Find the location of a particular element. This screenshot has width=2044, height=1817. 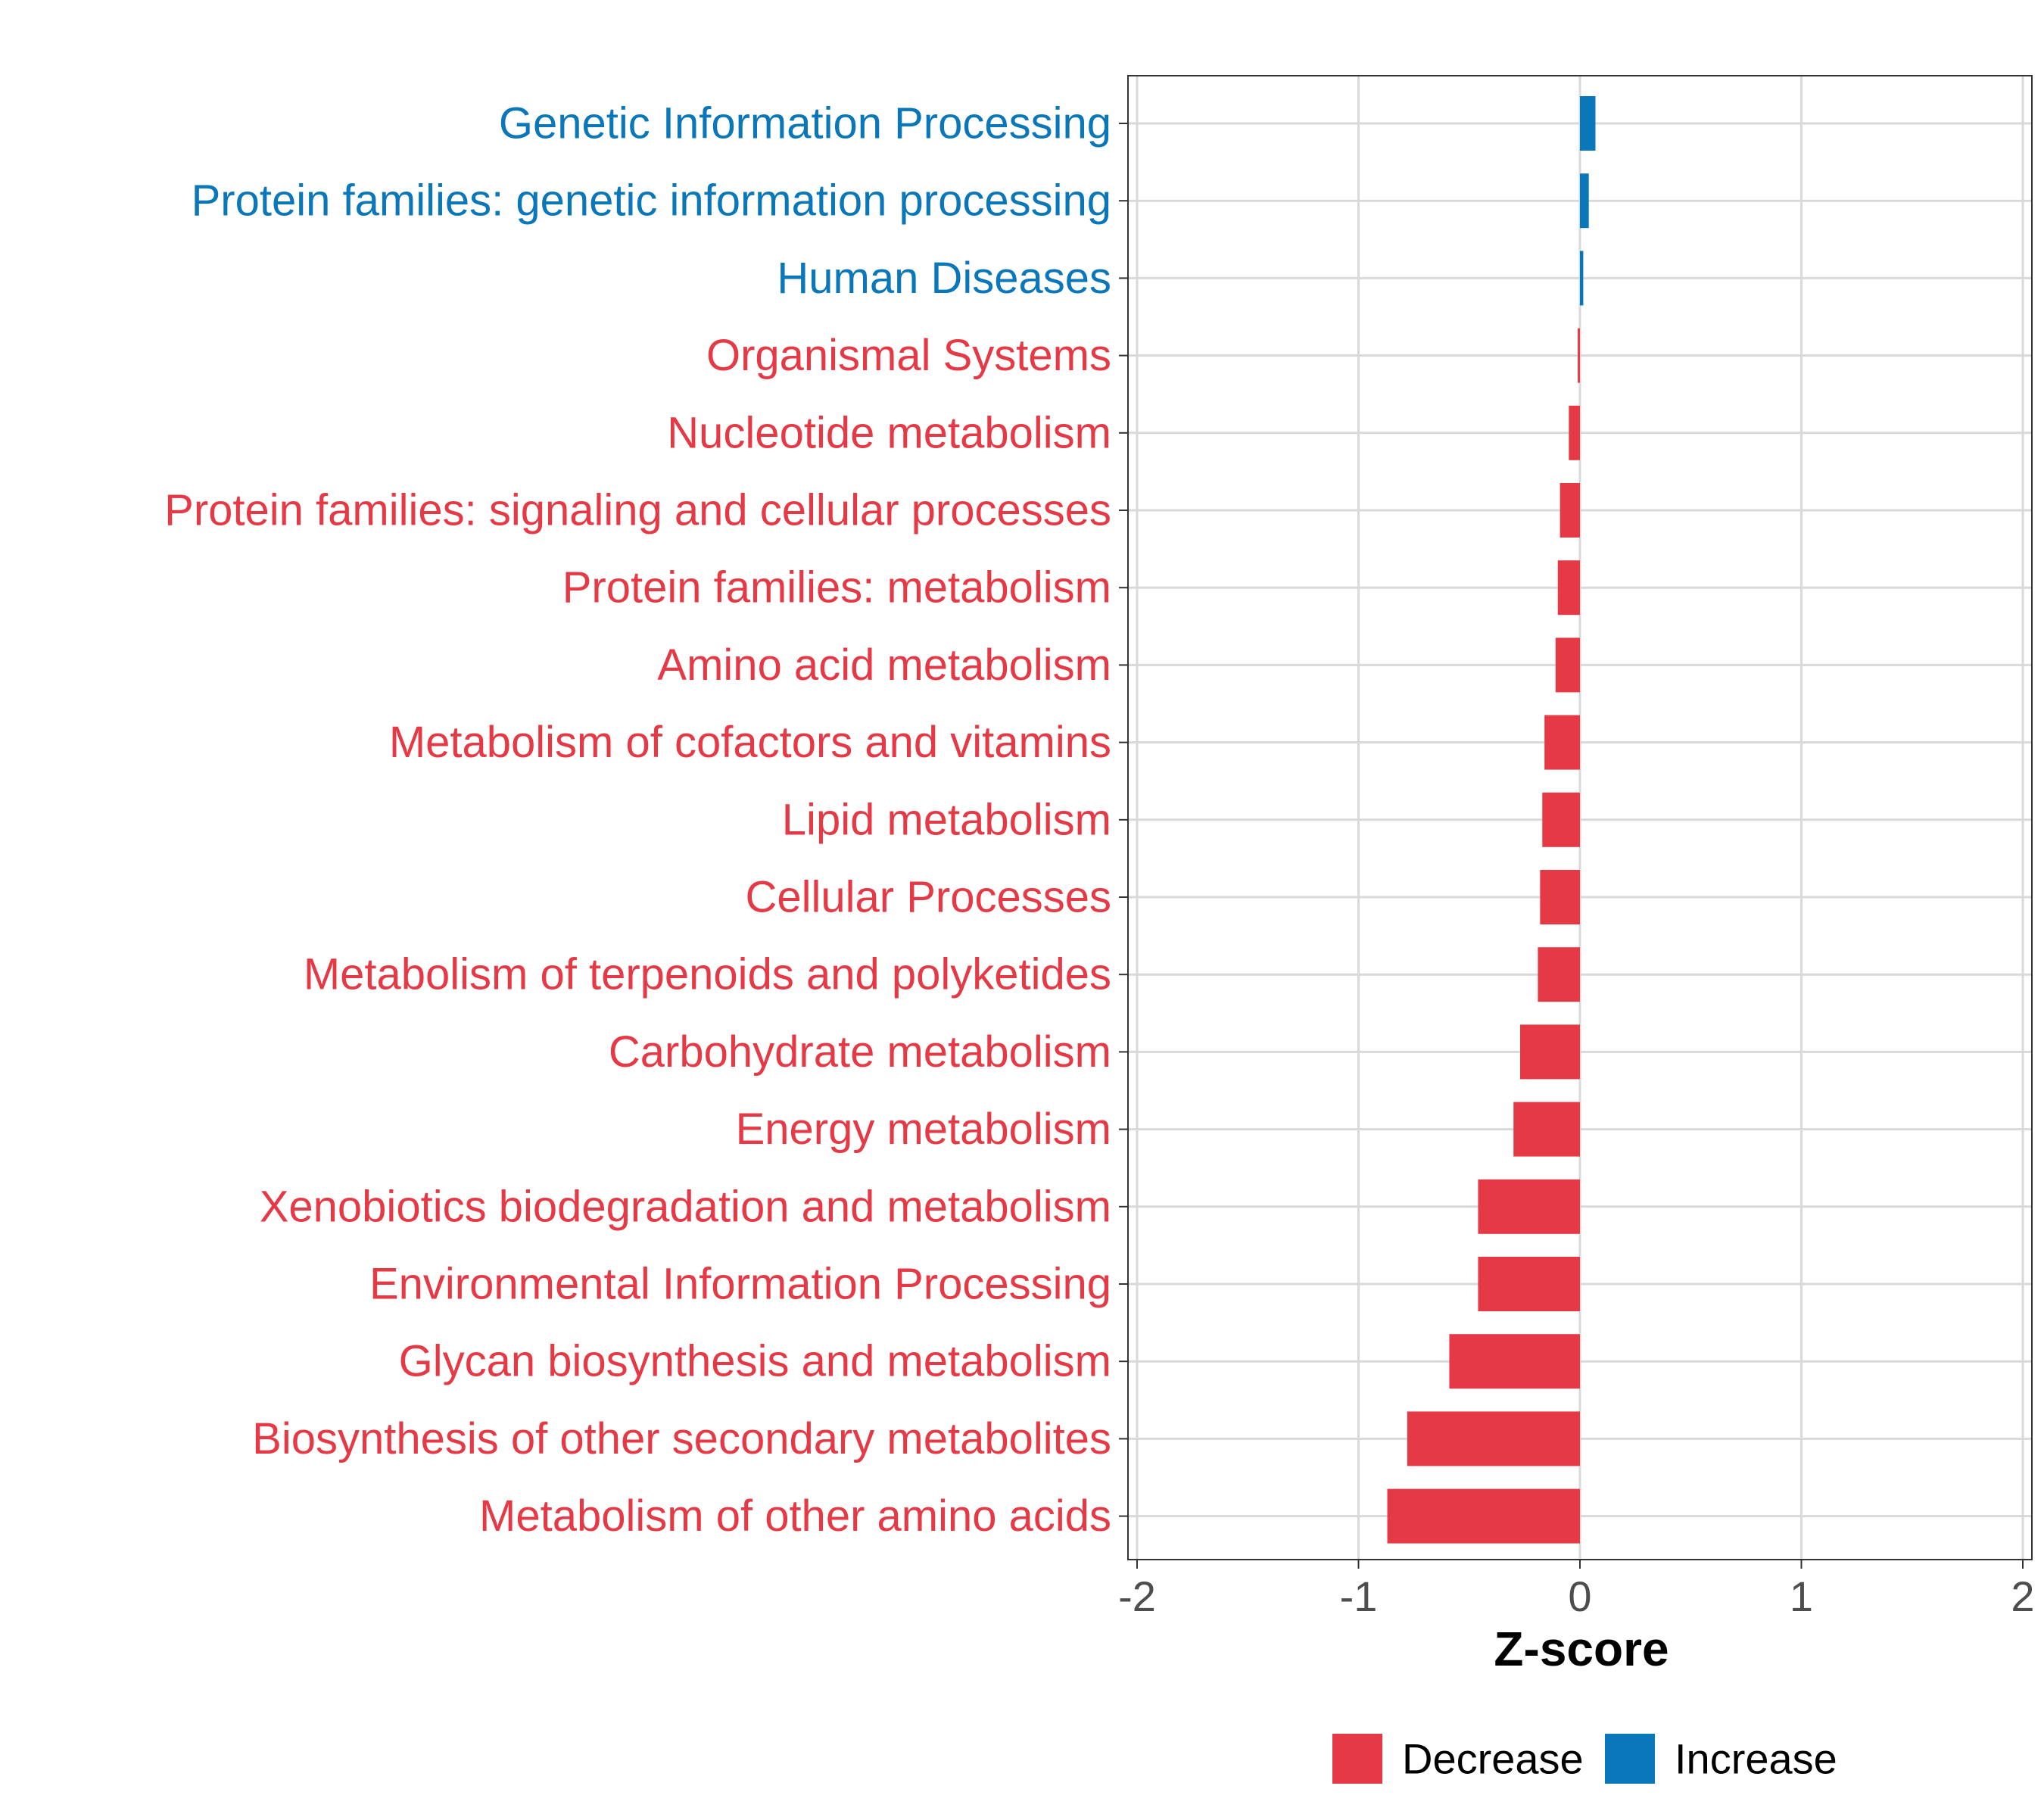

x-tick-label: -2 is located at coordinates (1137, 1596).